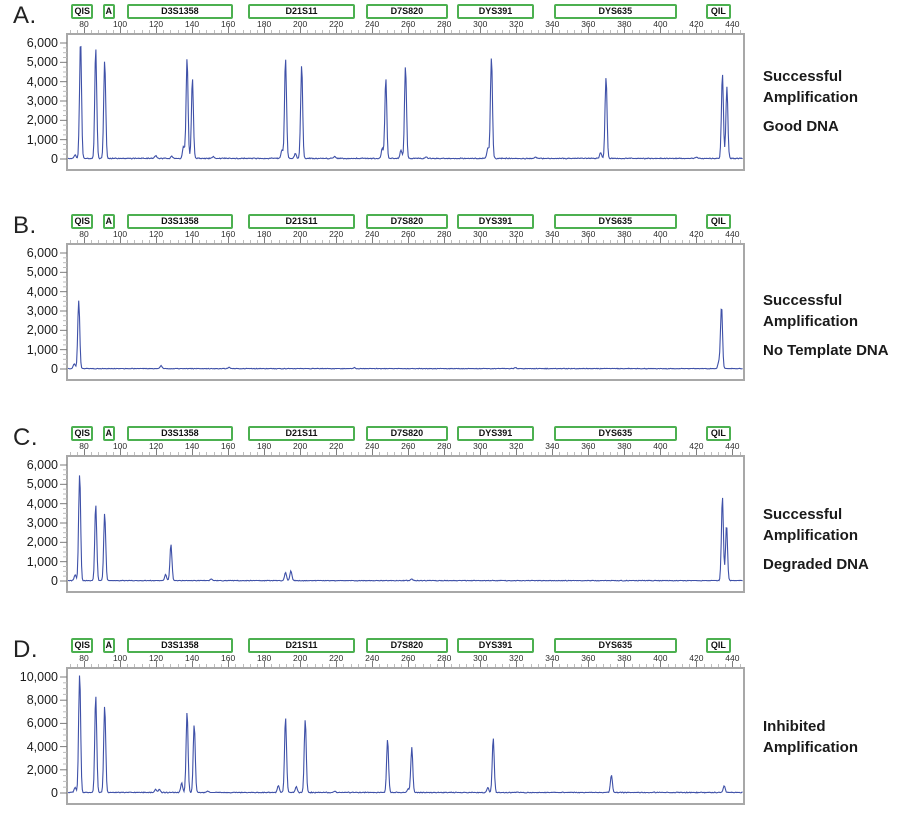 This screenshot has height=828, width=900. What do you see at coordinates (25, 225) in the screenshot?
I see `panel-b-label: B.` at bounding box center [25, 225].